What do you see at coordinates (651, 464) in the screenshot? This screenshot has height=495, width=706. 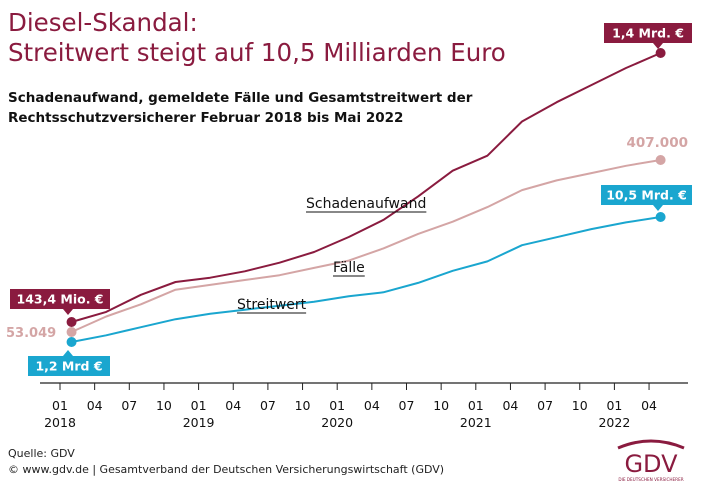 I see `logo-text: GDV` at bounding box center [651, 464].